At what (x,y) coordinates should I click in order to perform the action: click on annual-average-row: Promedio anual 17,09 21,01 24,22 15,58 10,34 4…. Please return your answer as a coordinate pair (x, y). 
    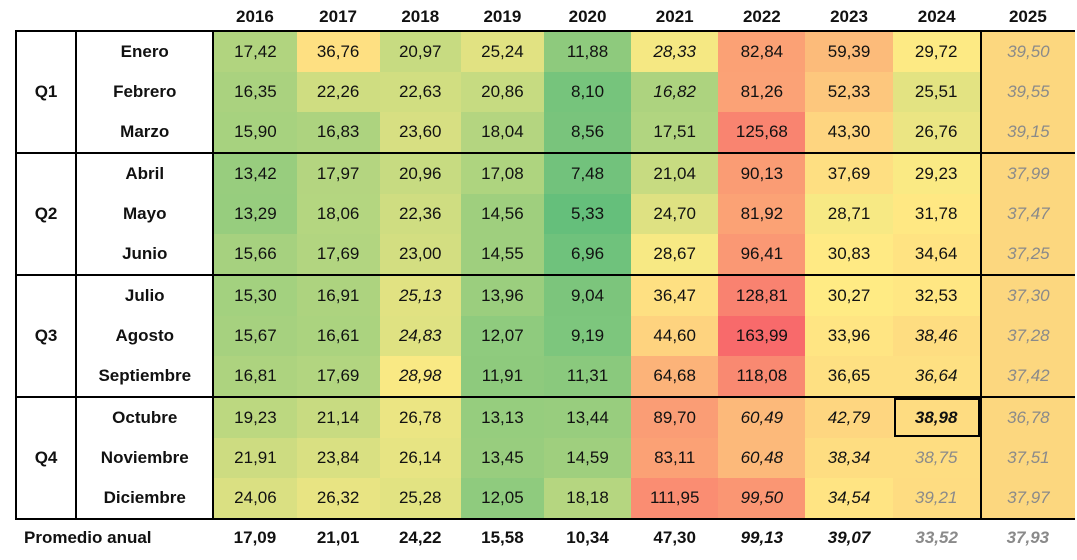
    Looking at the image, I should click on (545, 537).